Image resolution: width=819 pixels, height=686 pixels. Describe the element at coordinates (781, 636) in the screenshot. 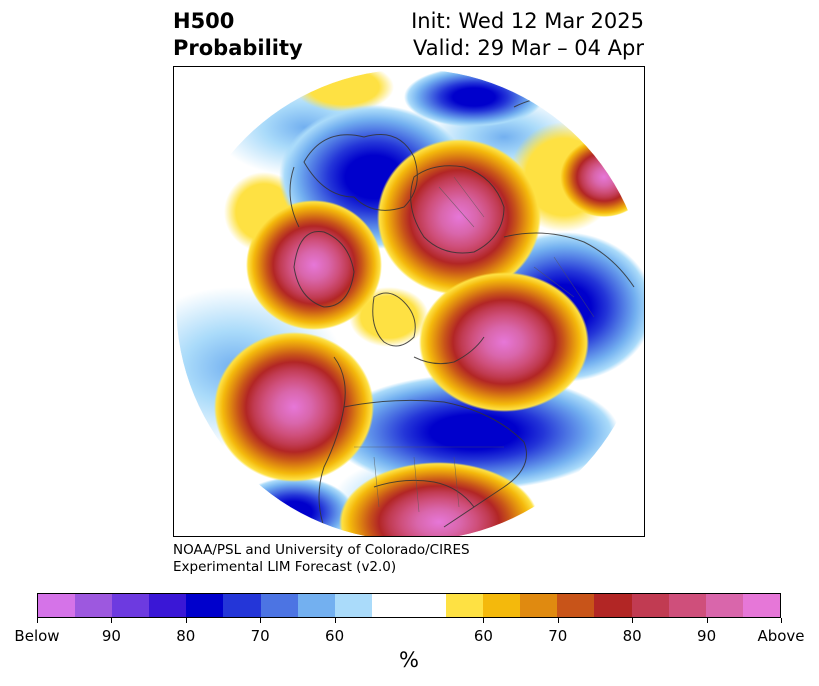

I see `colorbar-tick-label: Above` at that location.